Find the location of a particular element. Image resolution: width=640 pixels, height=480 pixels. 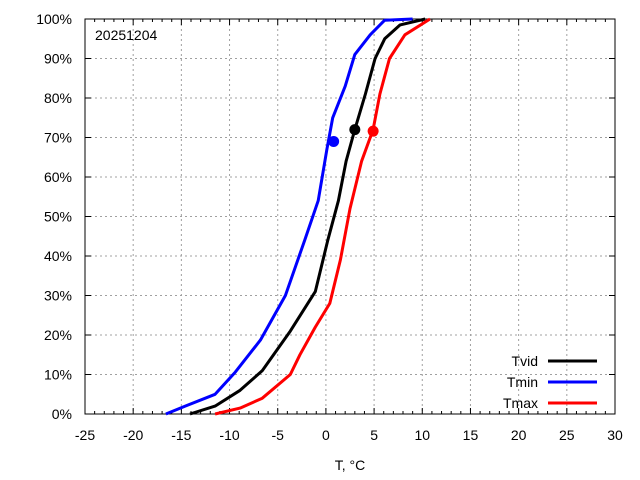

y-tick-label: 10% is located at coordinates (58, 375).